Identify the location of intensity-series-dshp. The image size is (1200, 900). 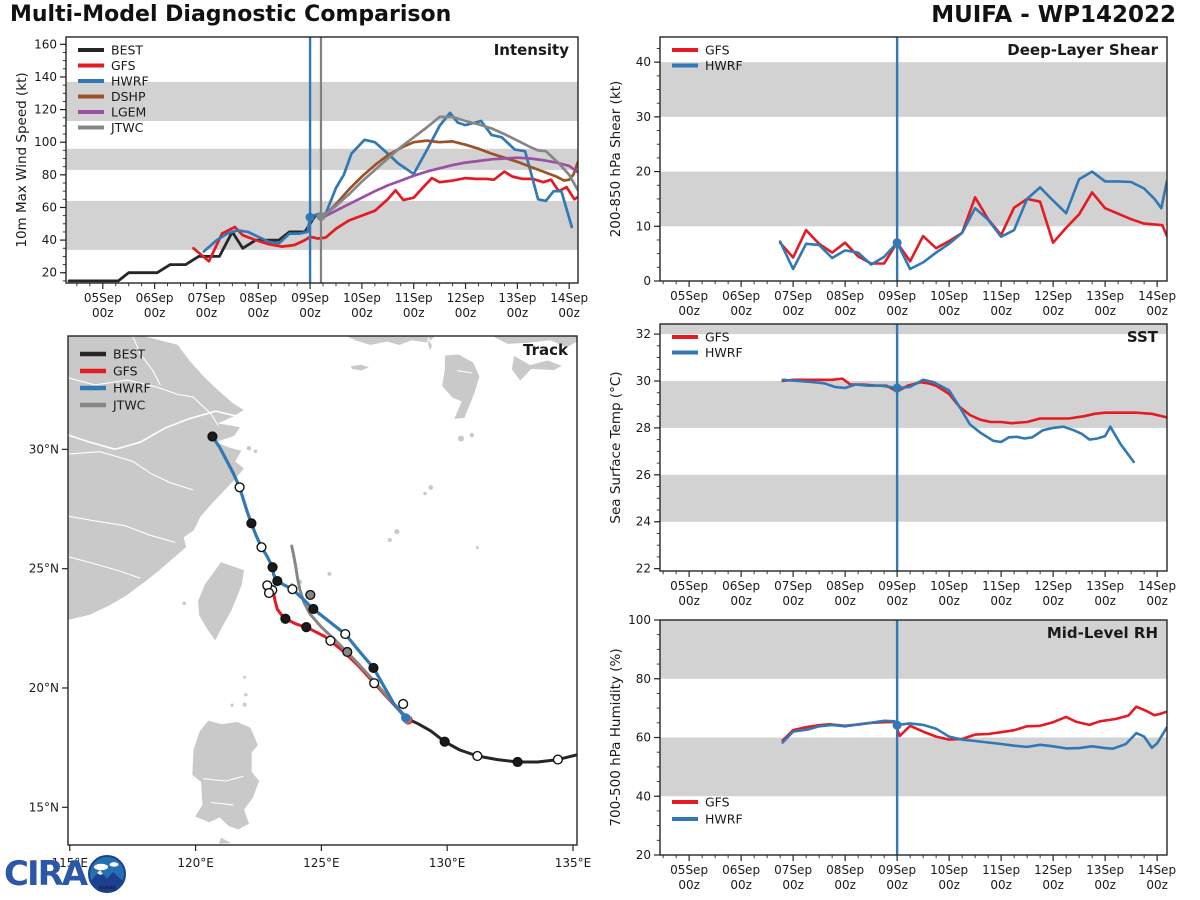
(449, 179).